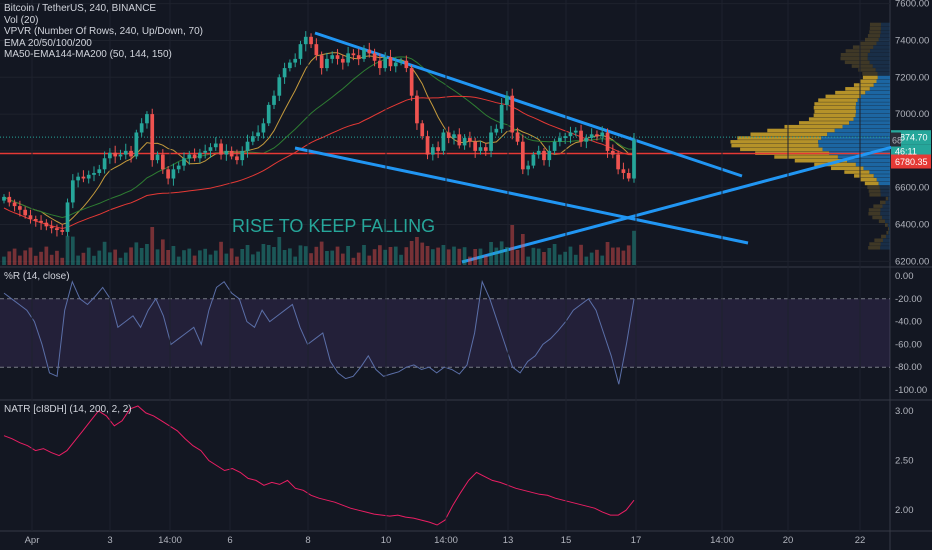  What do you see at coordinates (681, 203) in the screenshot?
I see `trend-line` at bounding box center [681, 203].